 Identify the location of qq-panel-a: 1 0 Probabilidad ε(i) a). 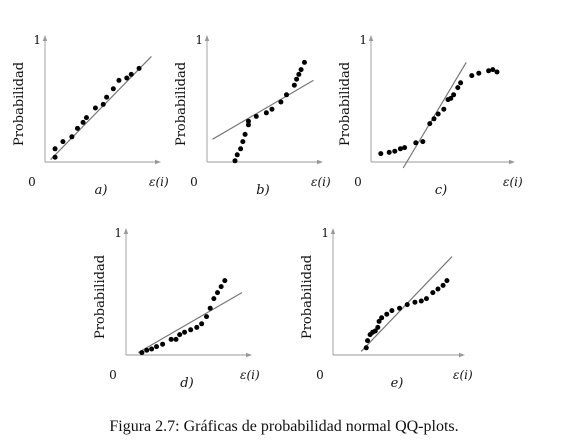
(90, 115).